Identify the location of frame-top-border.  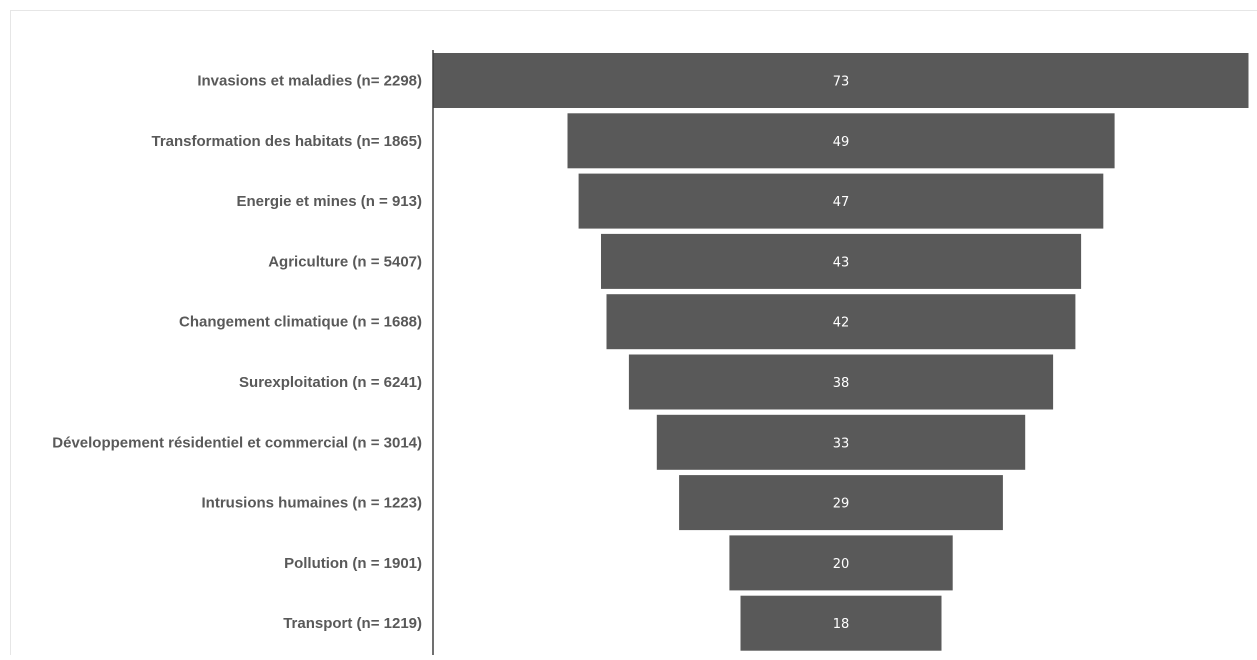
(633, 10).